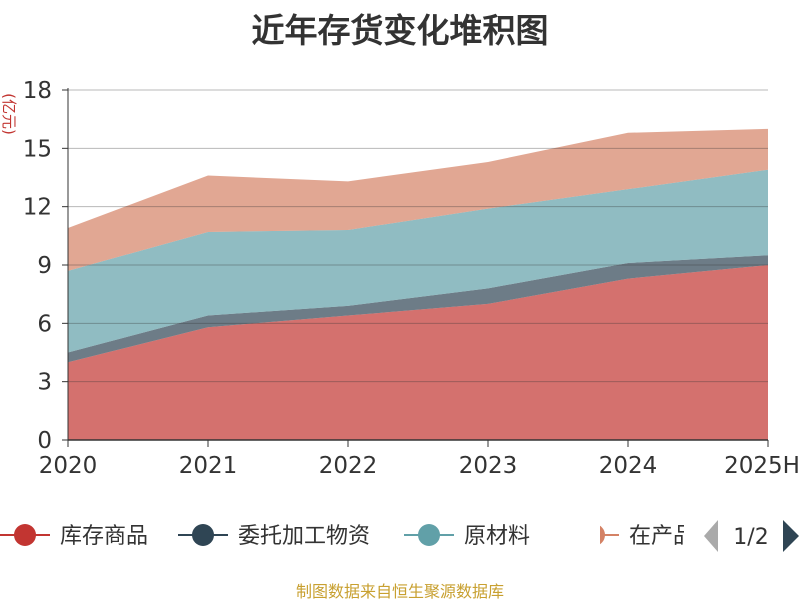 This screenshot has height=602, width=800. What do you see at coordinates (37, 208) in the screenshot?
I see `y-tick-label: 12` at bounding box center [37, 208].